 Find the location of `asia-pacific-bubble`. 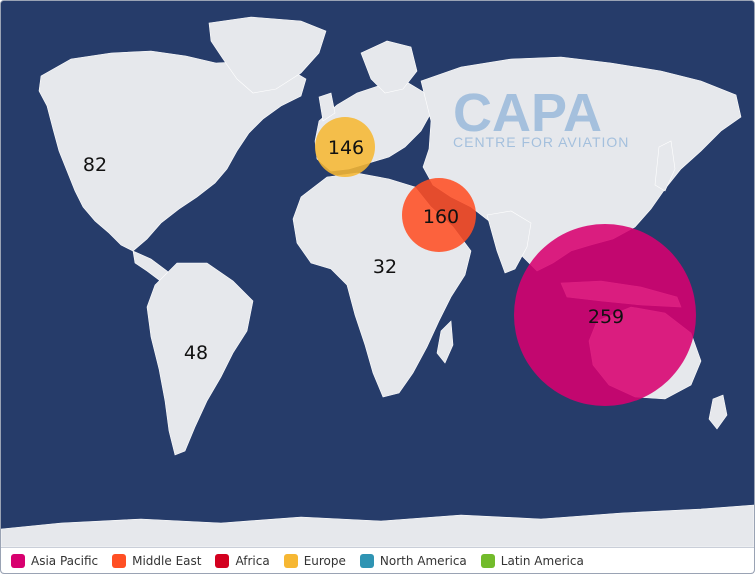

asia-pacific-bubble is located at coordinates (605, 315).